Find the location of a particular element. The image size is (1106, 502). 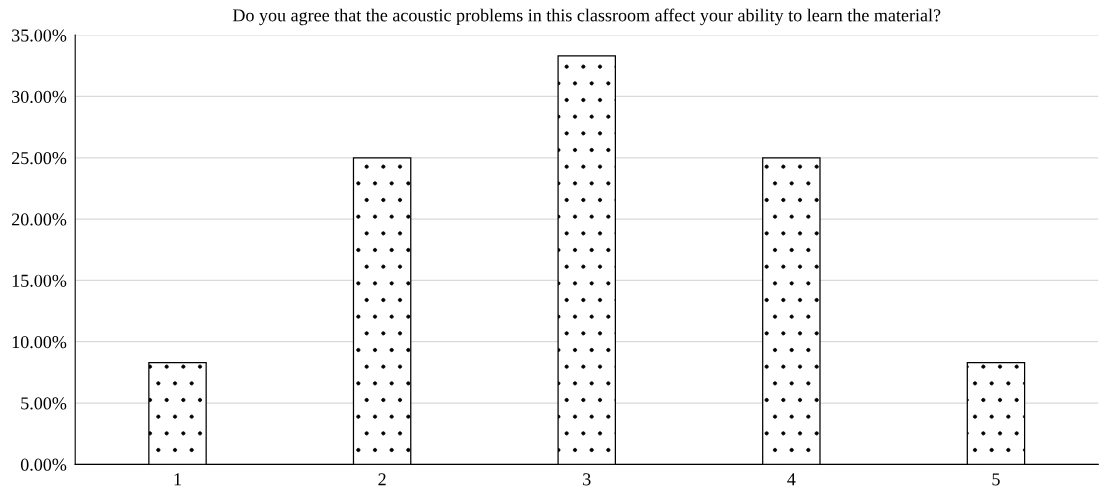

y-tick-label: 5.00% is located at coordinates (44, 403).